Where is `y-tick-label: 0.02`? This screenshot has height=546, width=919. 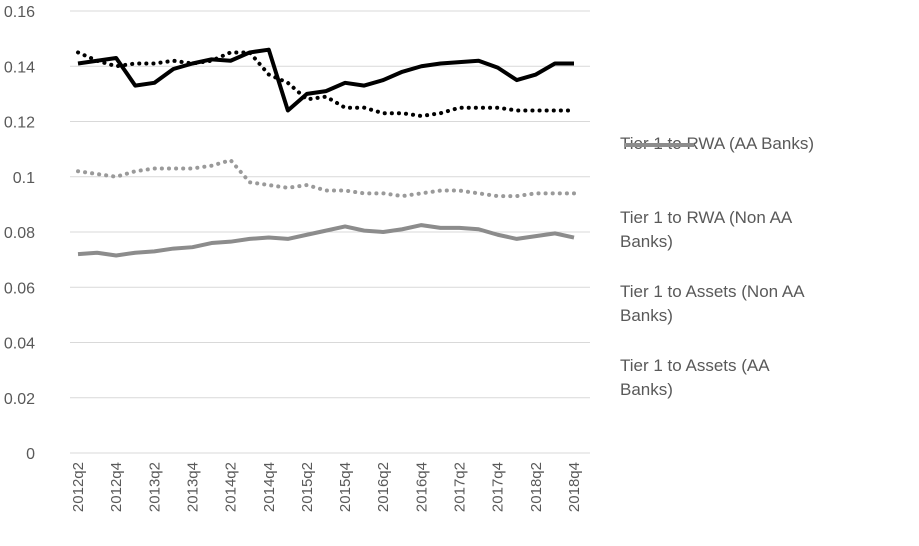 y-tick-label: 0.02 is located at coordinates (19, 399).